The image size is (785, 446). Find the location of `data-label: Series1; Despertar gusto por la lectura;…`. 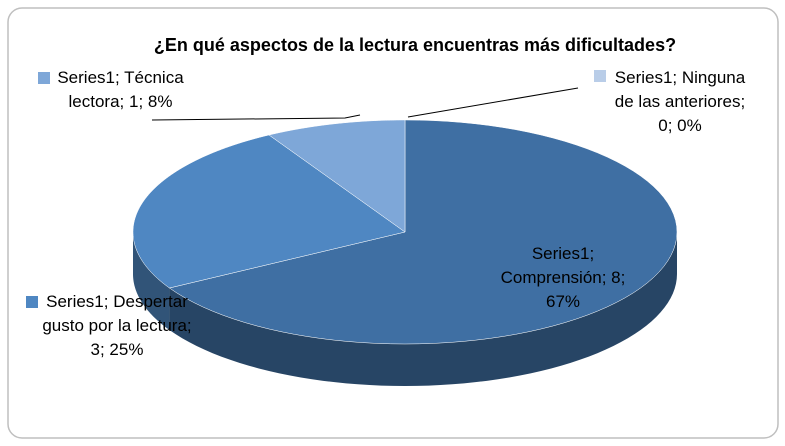

data-label: Series1; Despertar gusto por la lectura;… is located at coordinates (117, 325).